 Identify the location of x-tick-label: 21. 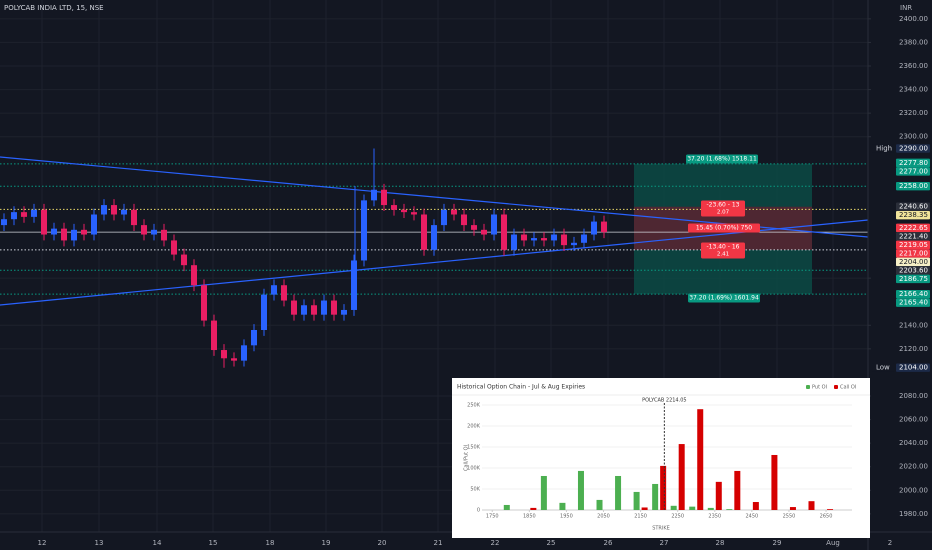
(438, 543).